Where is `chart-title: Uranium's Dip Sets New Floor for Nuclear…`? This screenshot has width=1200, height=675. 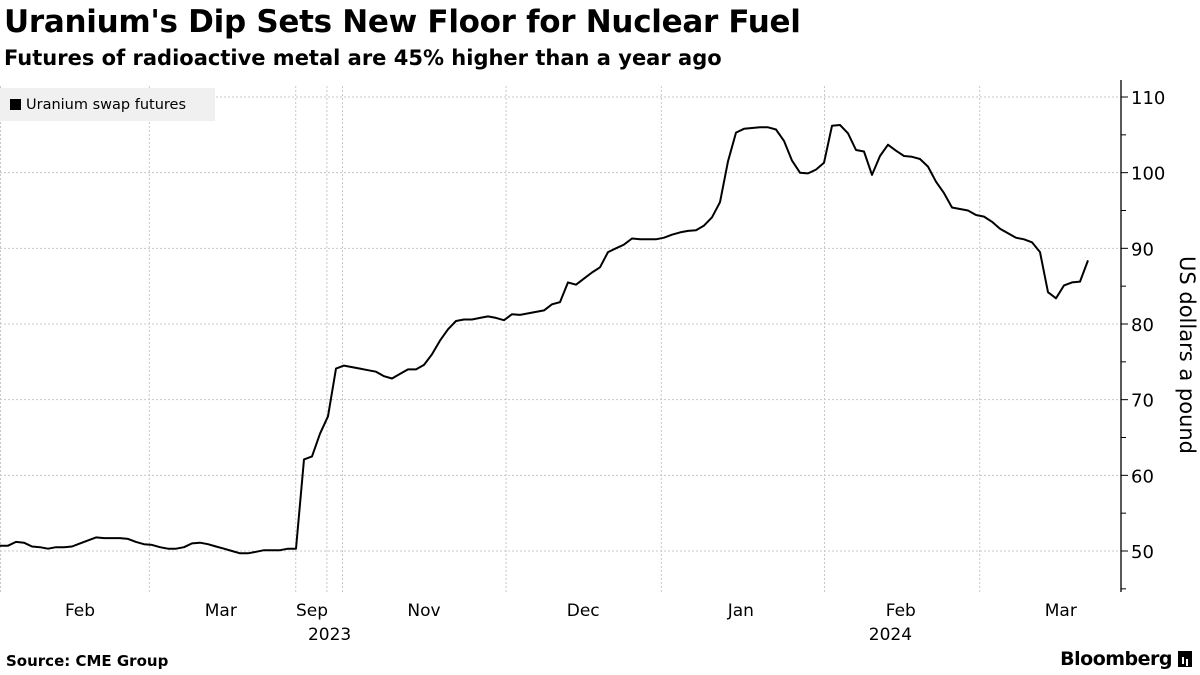
chart-title: Uranium's Dip Sets New Floor for Nuclear… is located at coordinates (402, 22).